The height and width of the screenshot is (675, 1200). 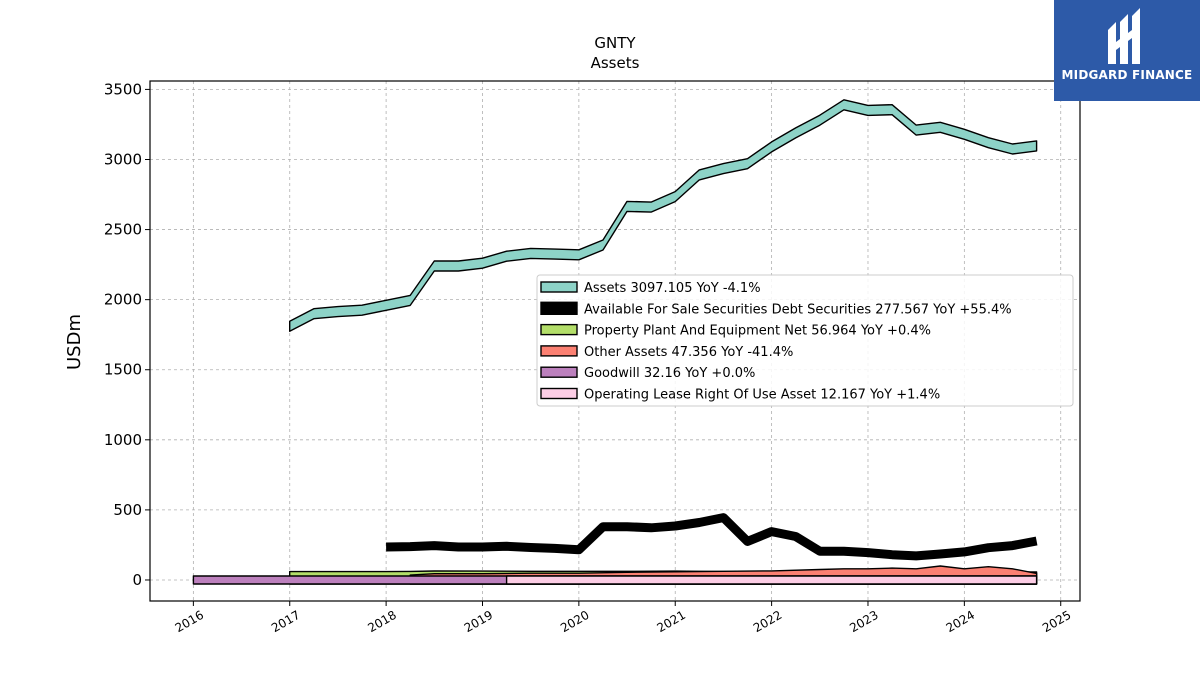 I want to click on y-tick-label: 1000, so click(x=123, y=440).